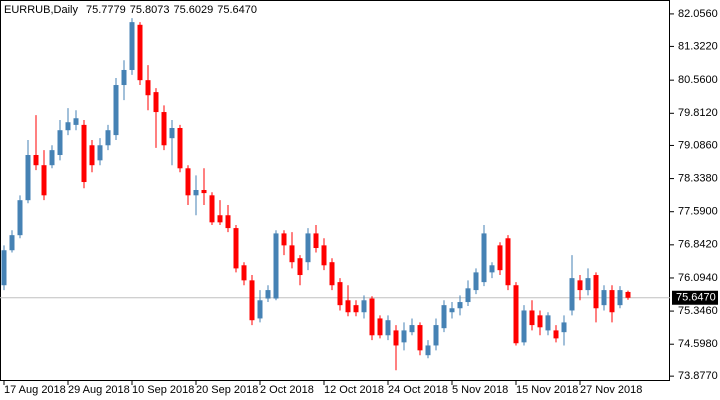 The height and width of the screenshot is (400, 720). Describe the element at coordinates (194, 10) in the screenshot. I see `ohlc-info: 75.6029` at that location.